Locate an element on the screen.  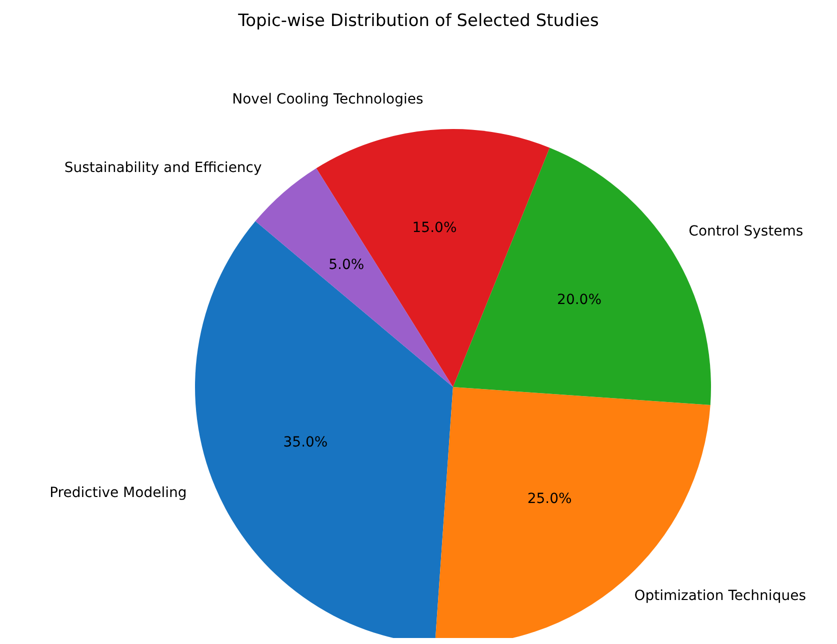
chart-title: Topic-wise Distribution of Selected Studies is located at coordinates (418, 21).